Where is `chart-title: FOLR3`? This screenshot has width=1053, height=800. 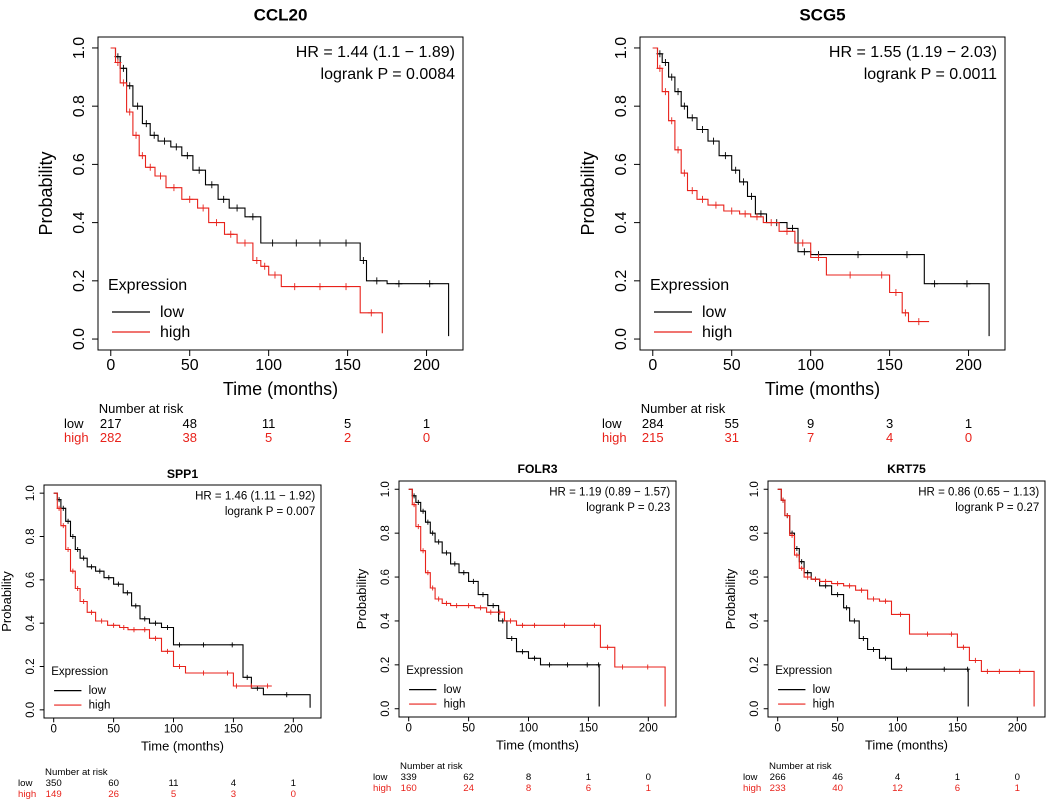 chart-title: FOLR3 is located at coordinates (537, 469).